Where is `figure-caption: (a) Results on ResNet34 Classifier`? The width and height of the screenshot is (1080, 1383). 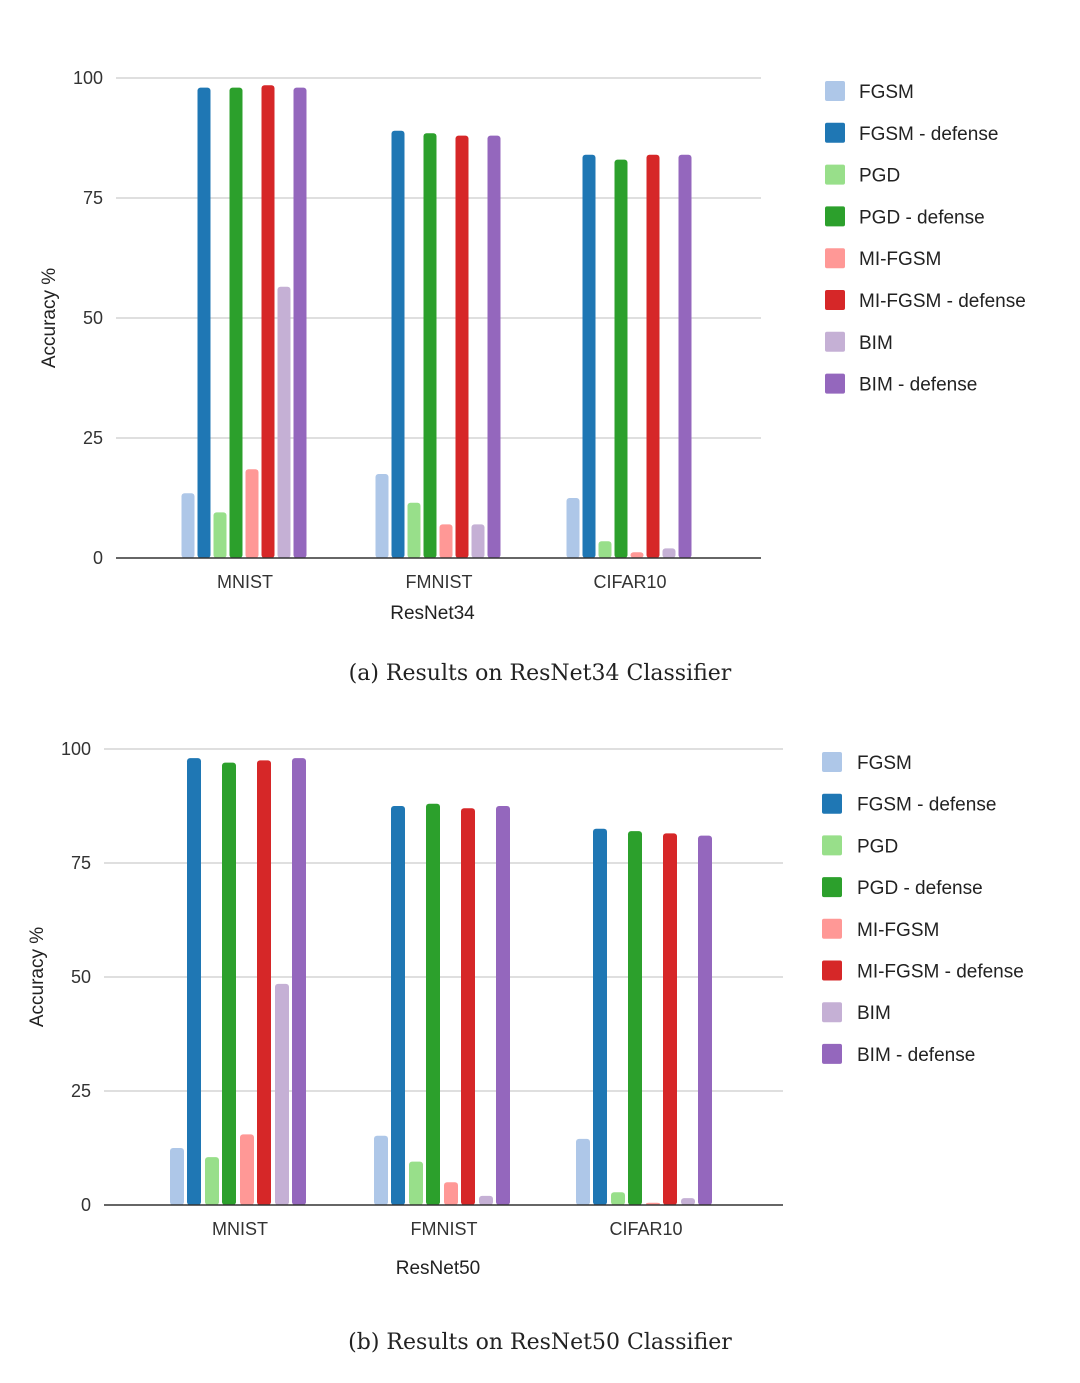 figure-caption: (a) Results on ResNet34 Classifier is located at coordinates (540, 673).